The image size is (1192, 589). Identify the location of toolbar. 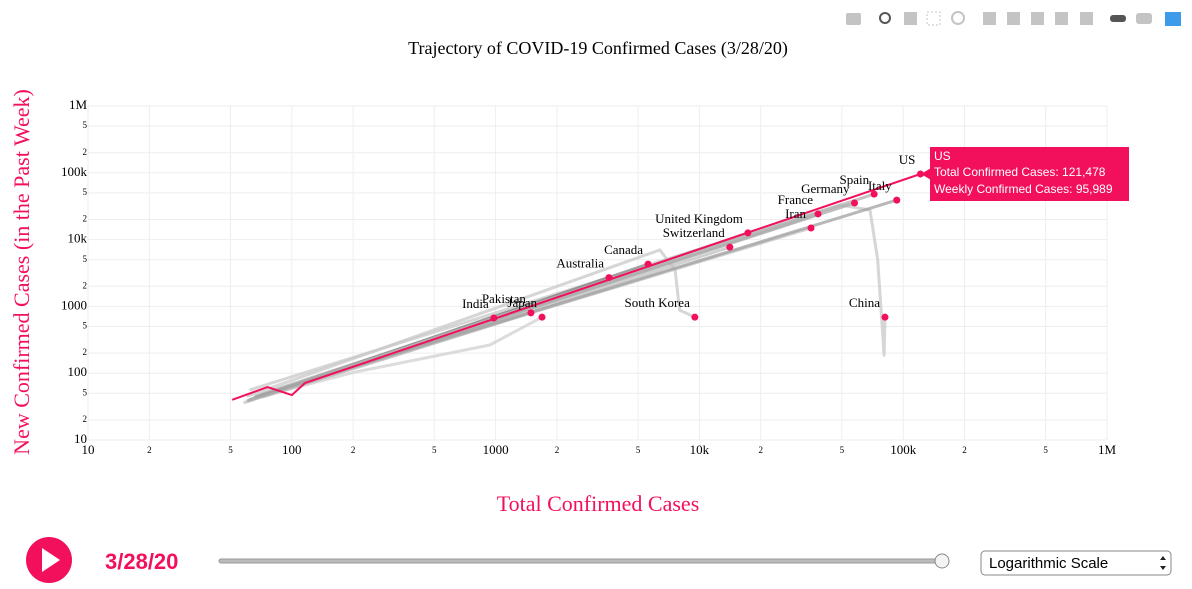
(1013, 18).